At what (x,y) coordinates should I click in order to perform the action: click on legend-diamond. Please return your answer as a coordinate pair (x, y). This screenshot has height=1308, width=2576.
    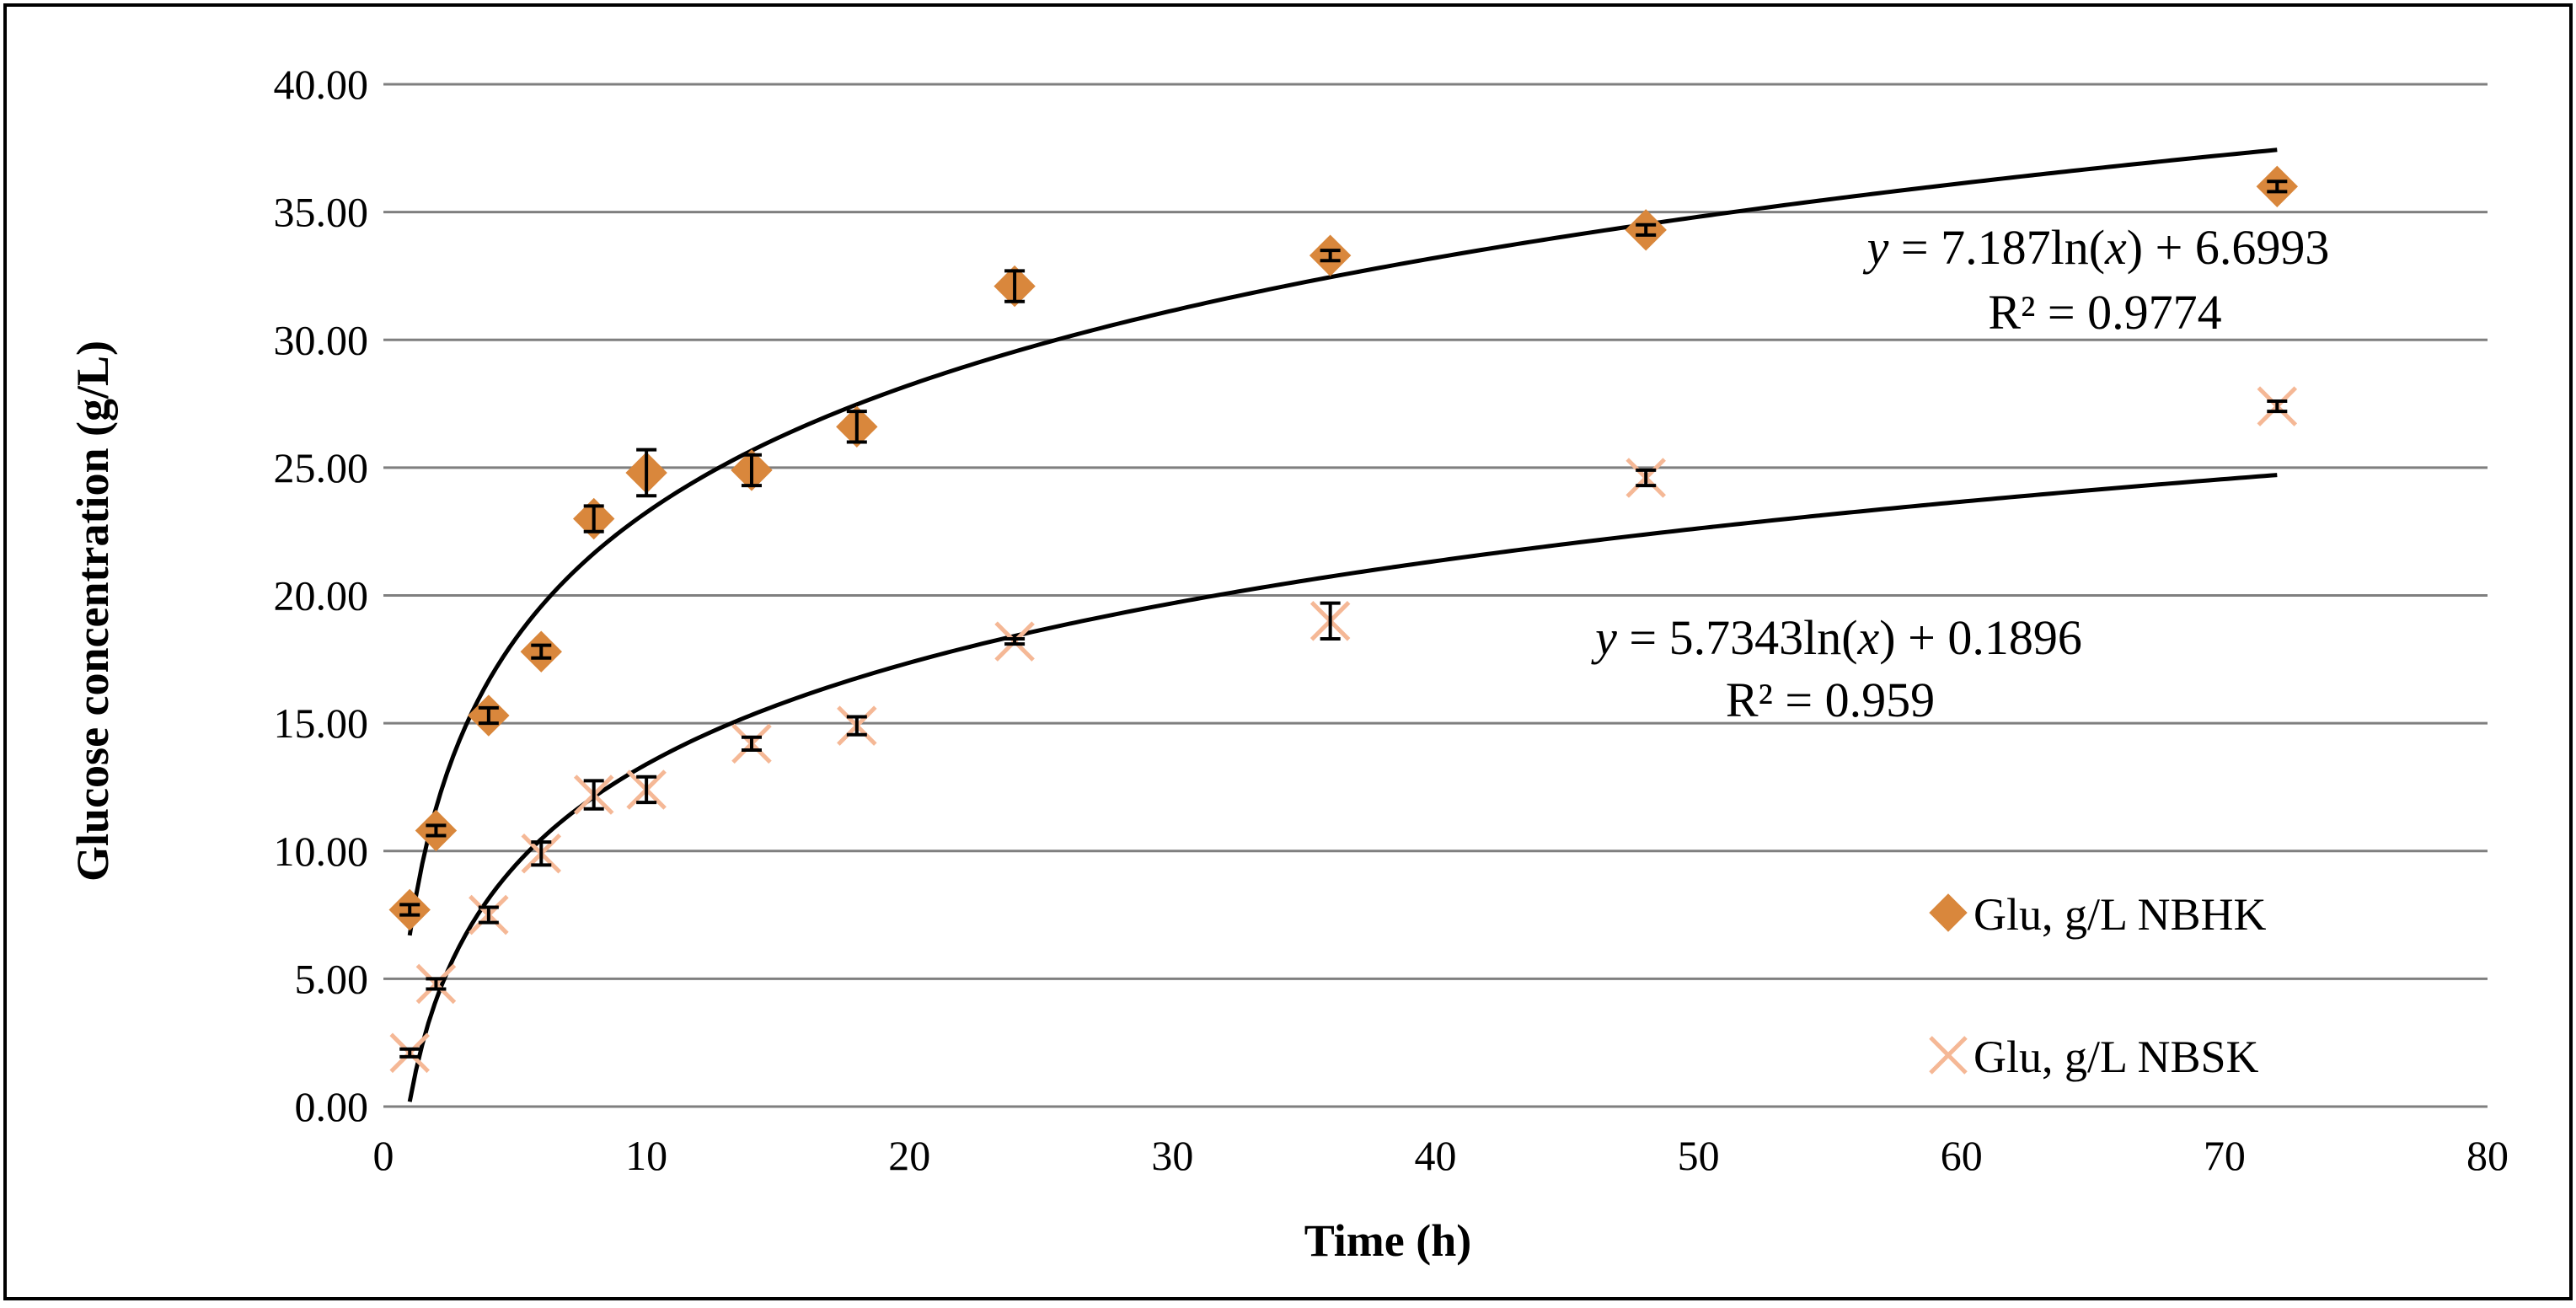
    Looking at the image, I should click on (1949, 912).